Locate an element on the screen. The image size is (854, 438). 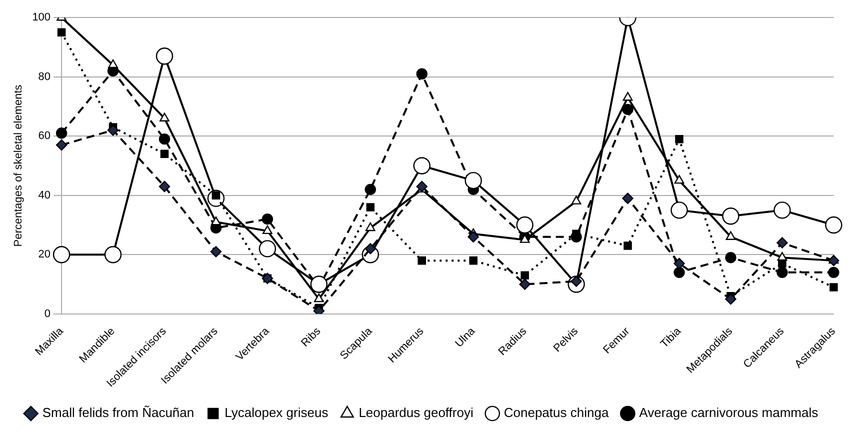
y-tick-label: 60 is located at coordinates (44, 136).